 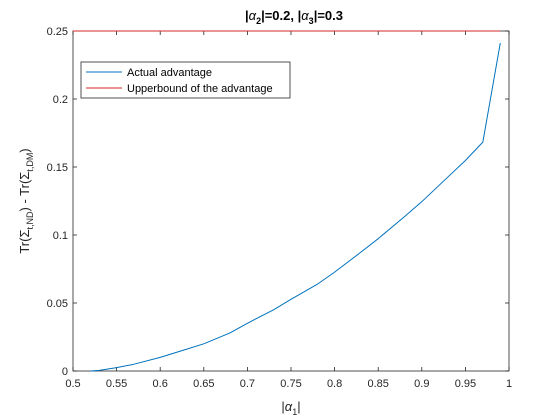 I want to click on x-axis-label: |α1|, so click(x=290, y=408).